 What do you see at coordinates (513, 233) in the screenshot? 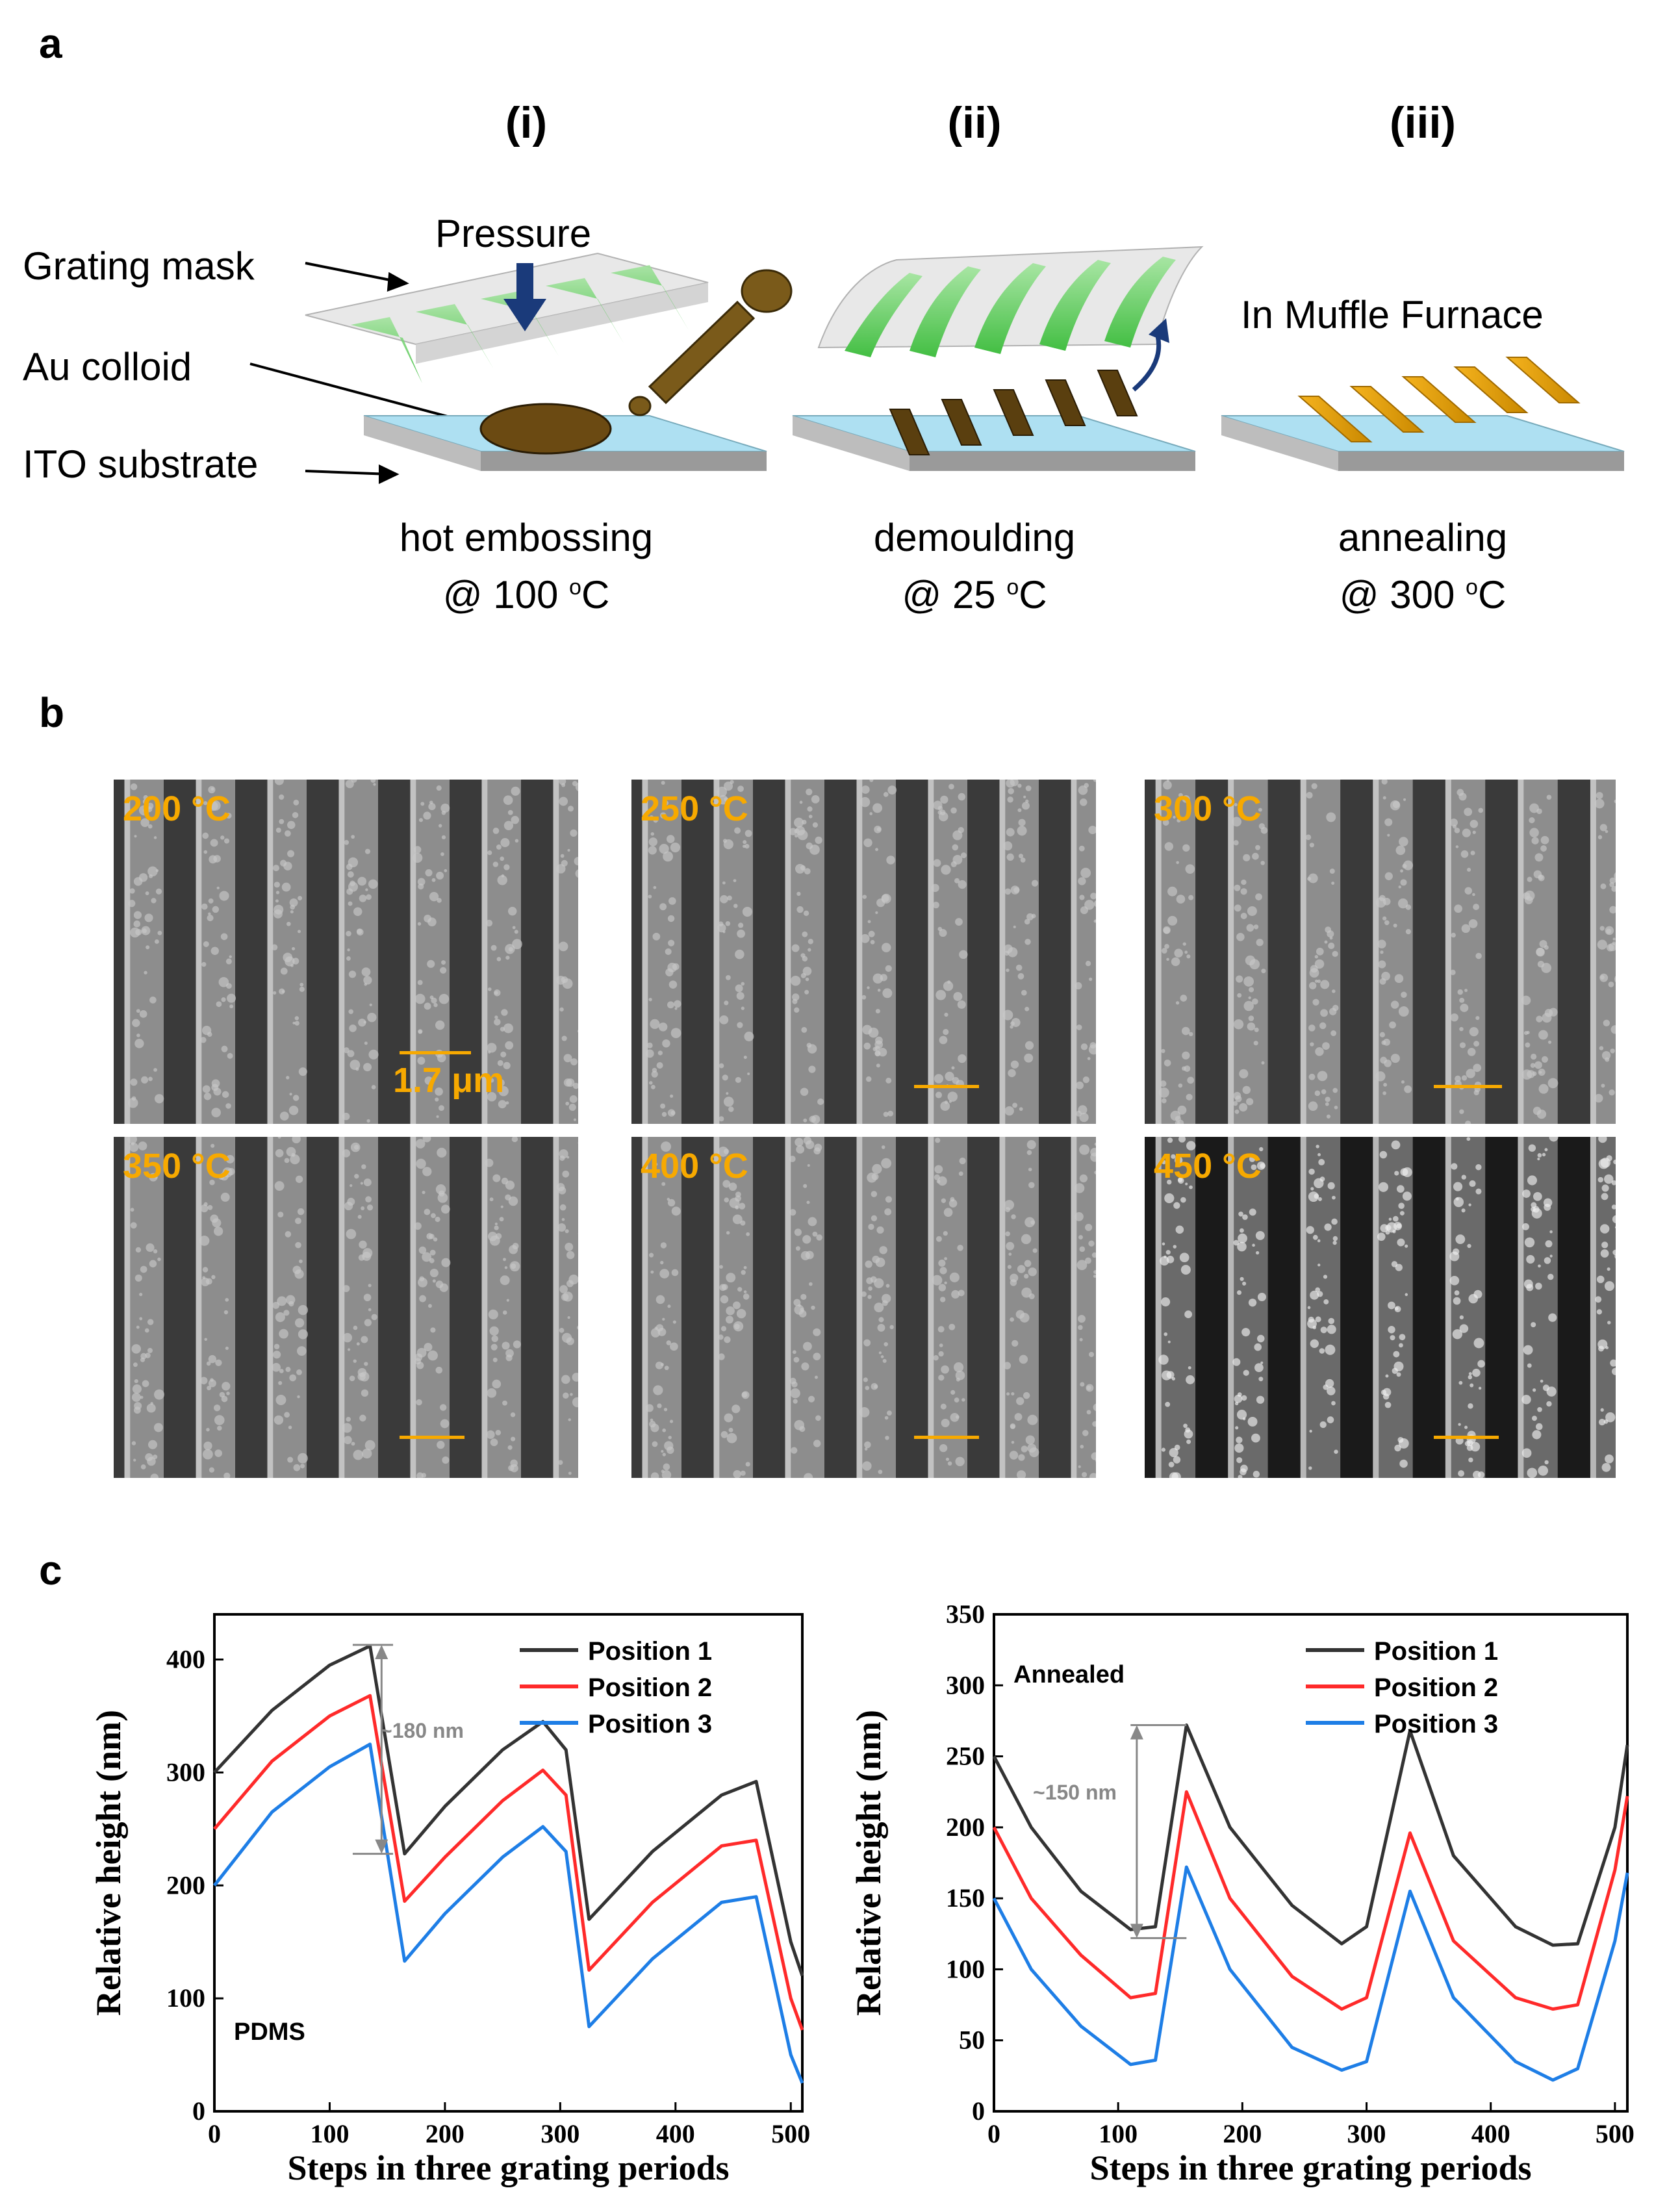
I see `pressure-label: Pressure` at bounding box center [513, 233].